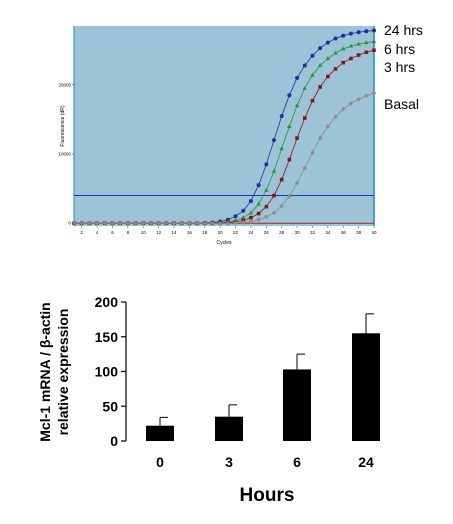 This screenshot has width=453, height=524. I want to click on amplification-x-tick-label: 30, so click(298, 232).